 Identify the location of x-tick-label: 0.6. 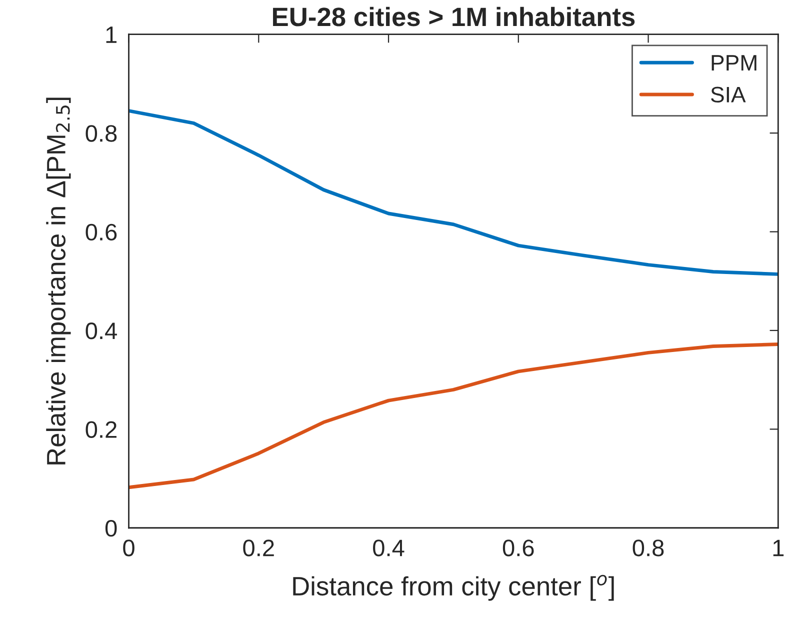
(518, 548).